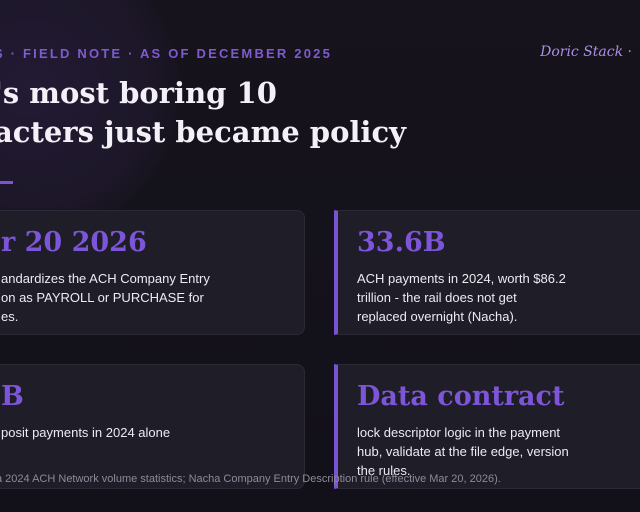 This screenshot has height=512, width=640. I want to click on card-body-line: trillion - the rail does not get, so click(437, 297).